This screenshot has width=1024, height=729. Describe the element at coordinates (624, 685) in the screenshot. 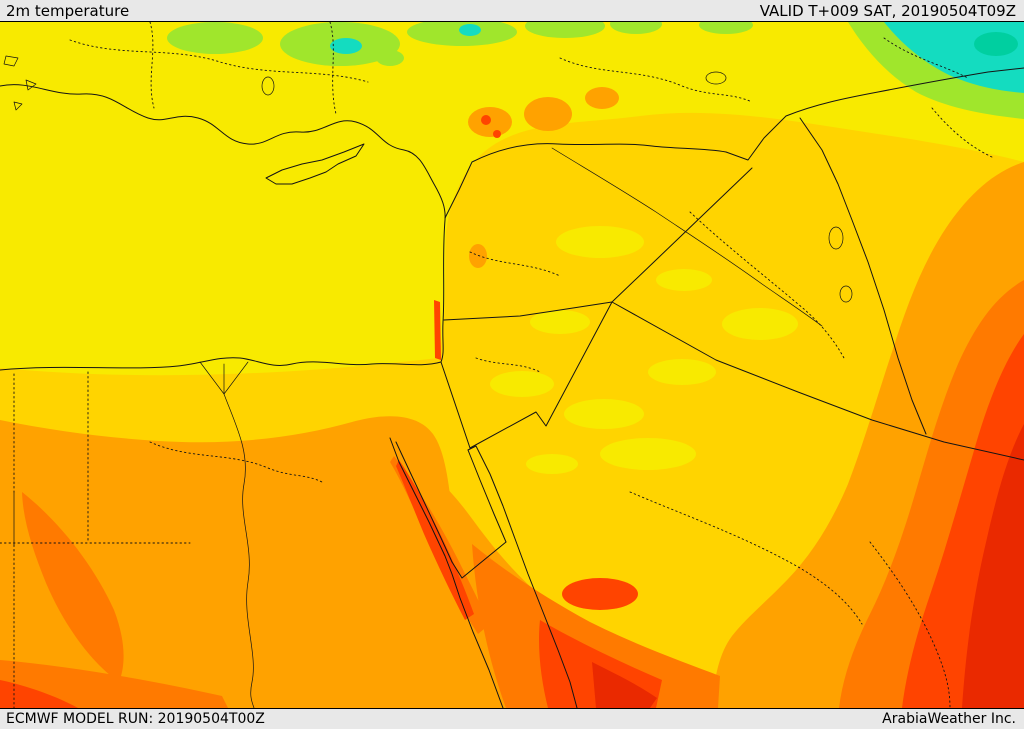

I see `deep-red-south-core` at that location.